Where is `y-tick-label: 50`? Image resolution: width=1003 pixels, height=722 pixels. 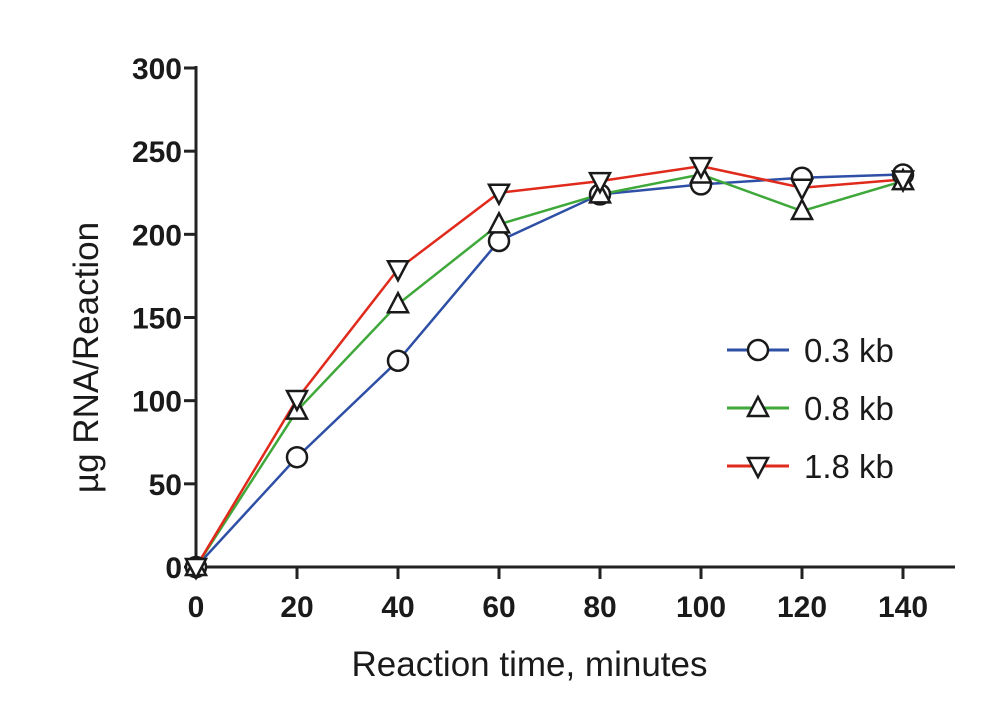
y-tick-label: 50 is located at coordinates (165, 485).